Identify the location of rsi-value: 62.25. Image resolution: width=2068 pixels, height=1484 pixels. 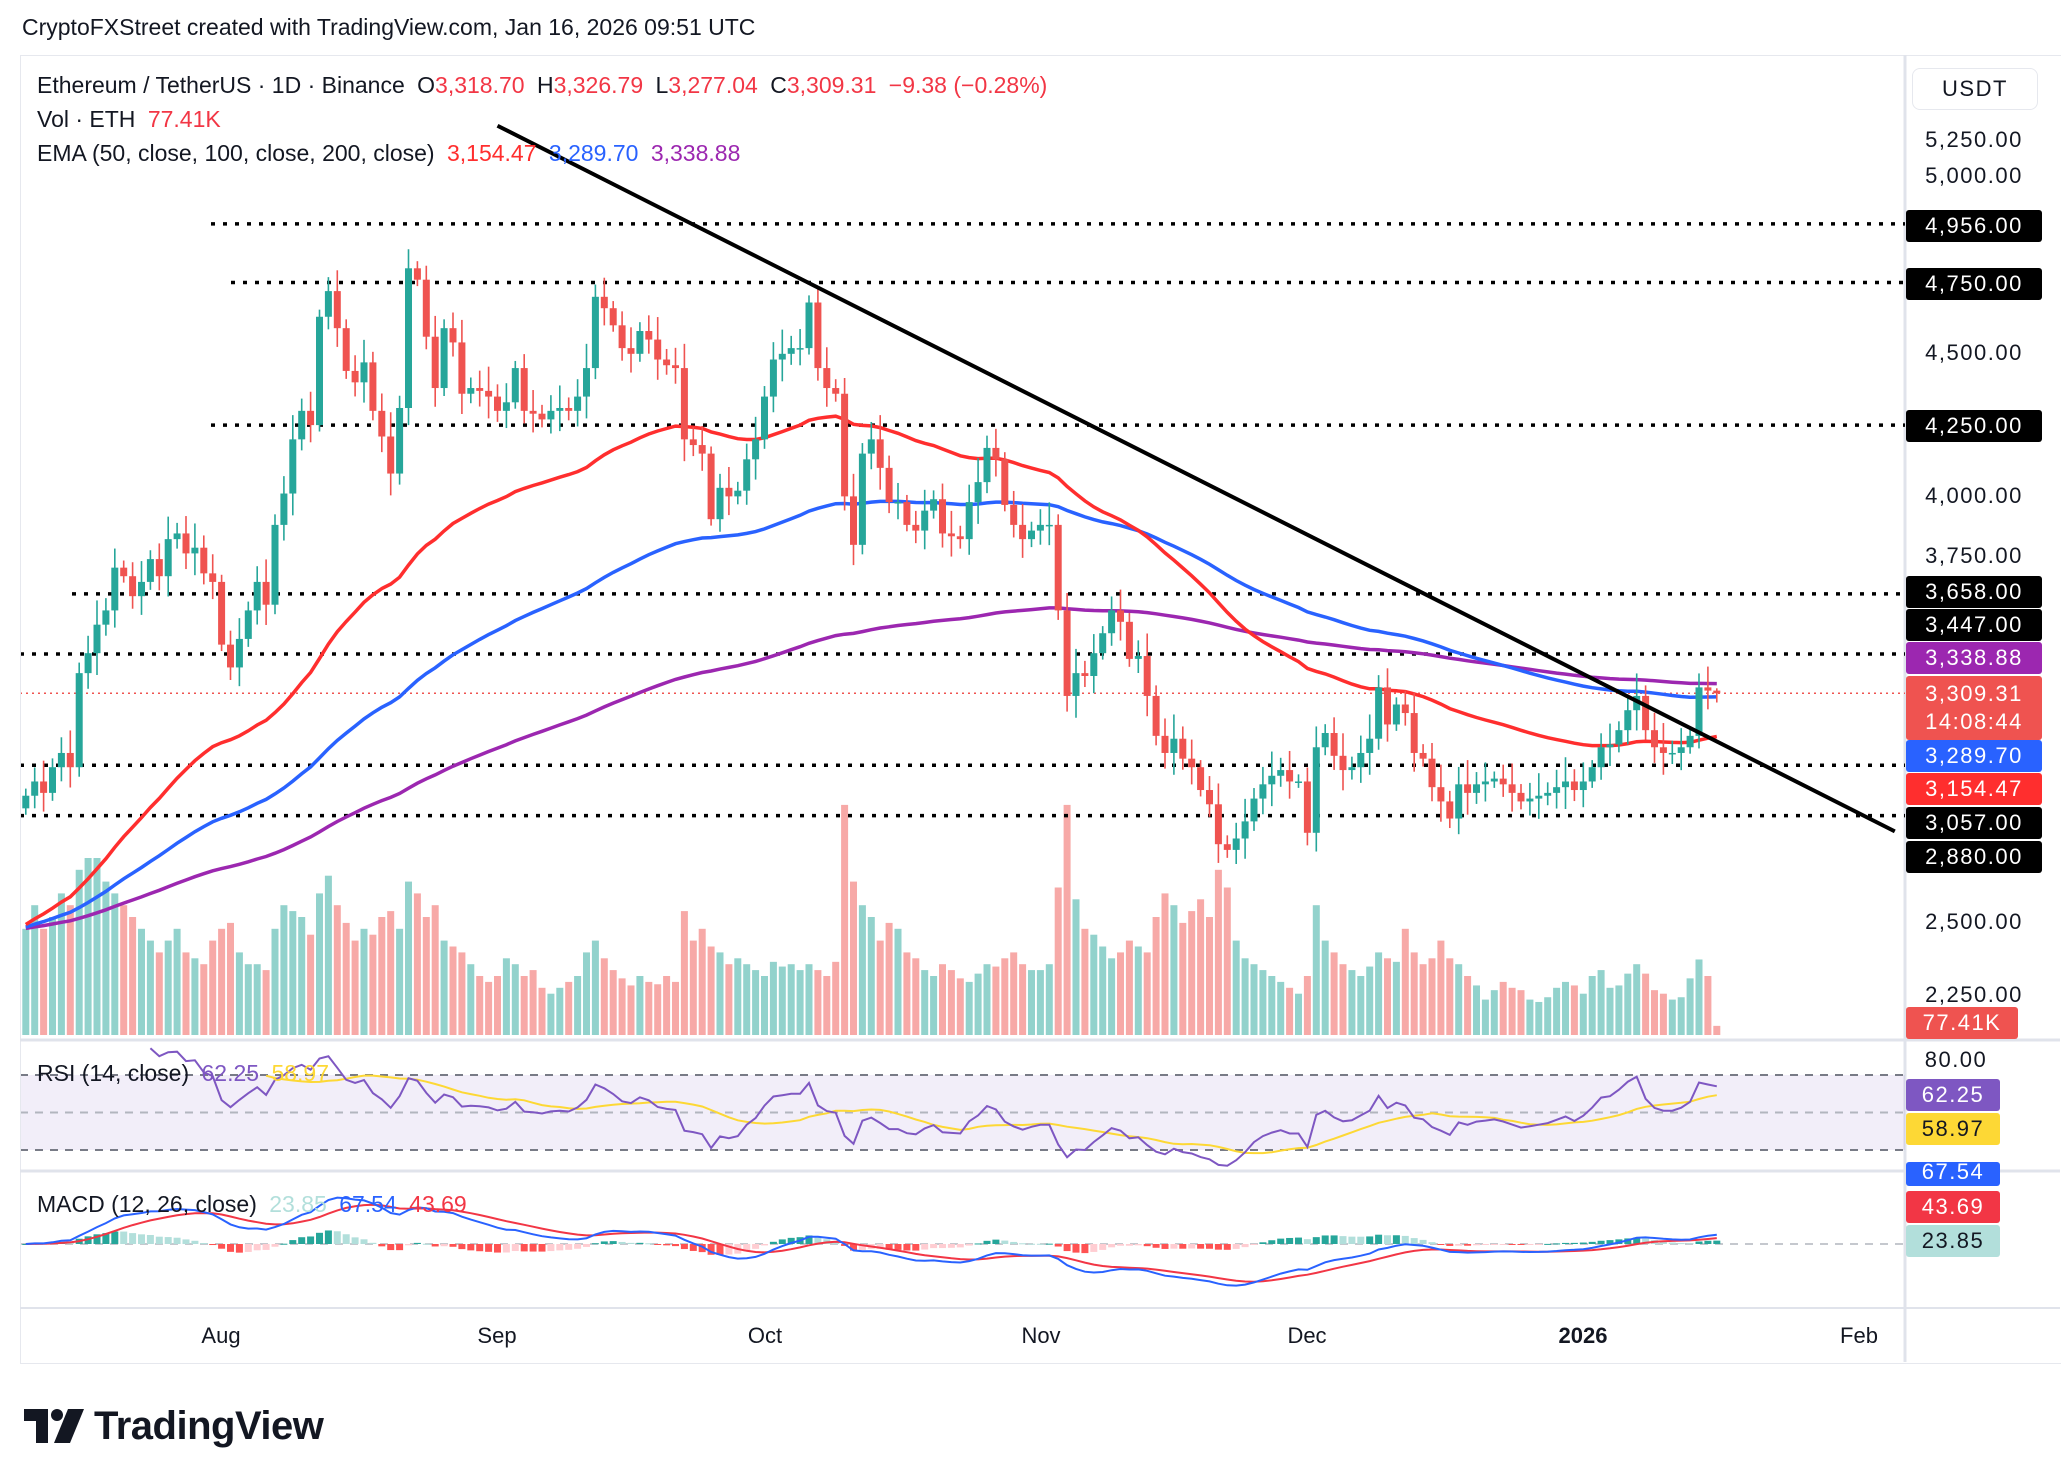
(230, 1073).